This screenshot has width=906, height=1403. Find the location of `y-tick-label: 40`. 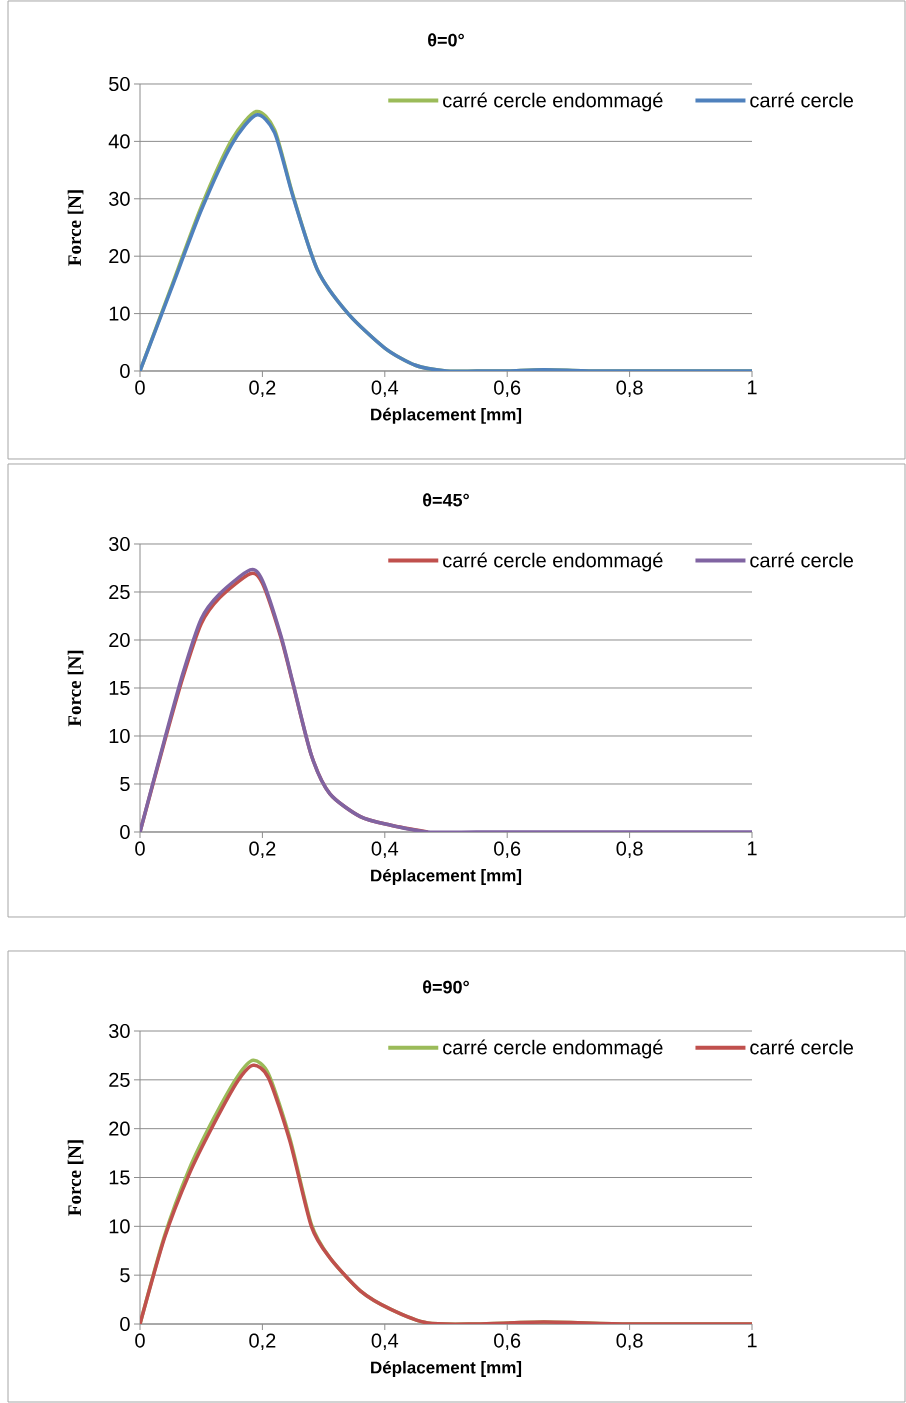

y-tick-label: 40 is located at coordinates (119, 141).